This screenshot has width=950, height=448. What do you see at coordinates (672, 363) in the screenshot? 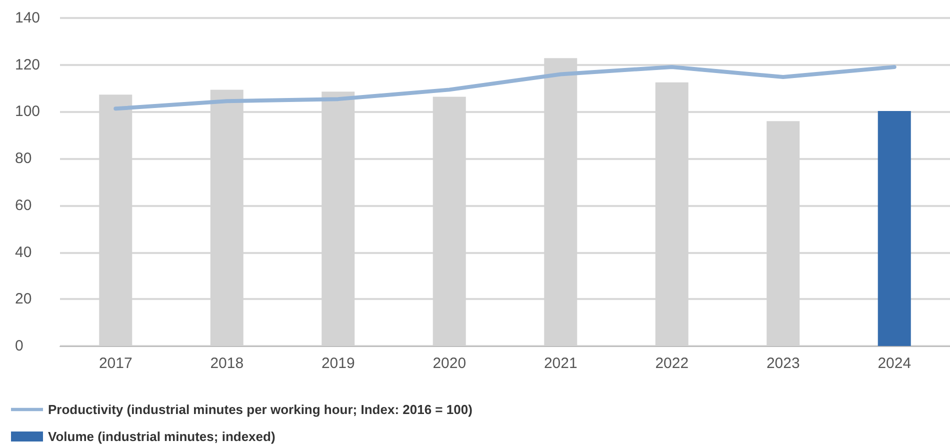
I see `x-tick-label: 2022` at bounding box center [672, 363].